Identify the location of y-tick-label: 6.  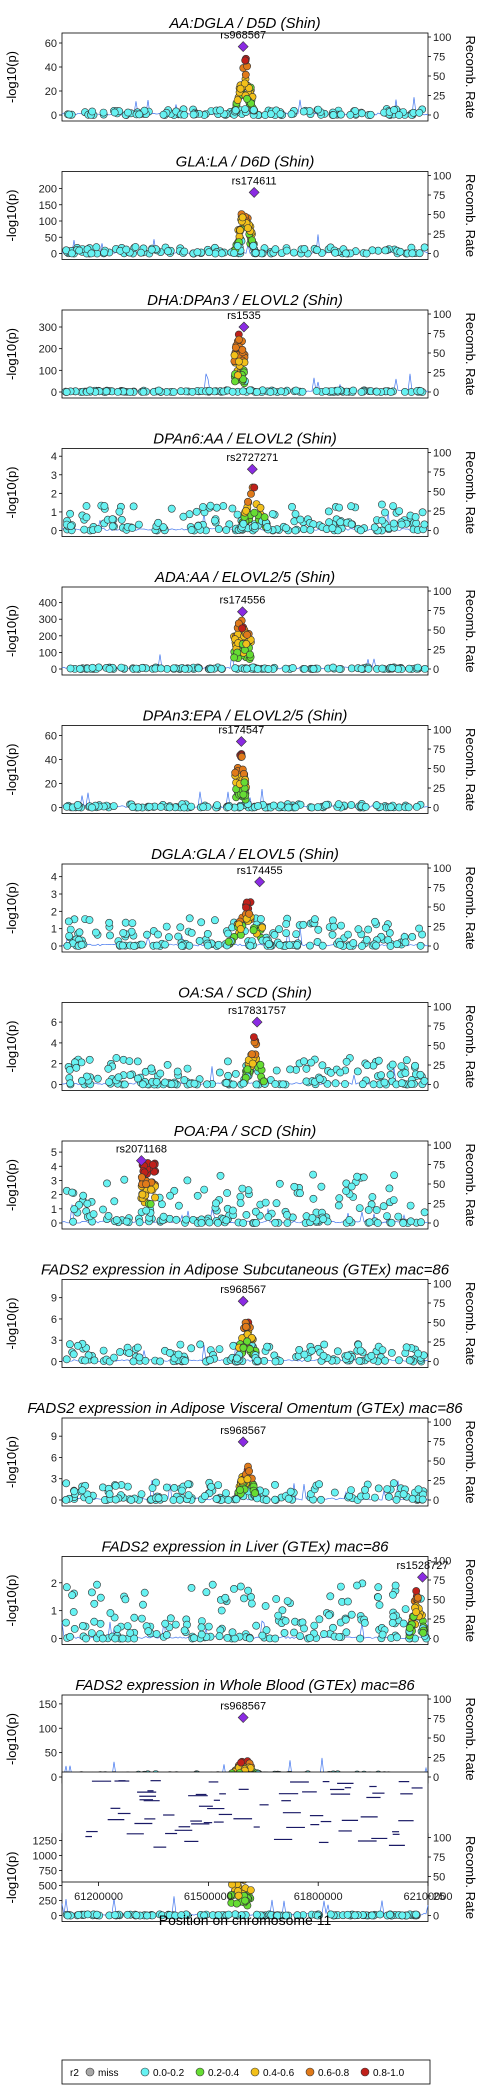
(54, 1320).